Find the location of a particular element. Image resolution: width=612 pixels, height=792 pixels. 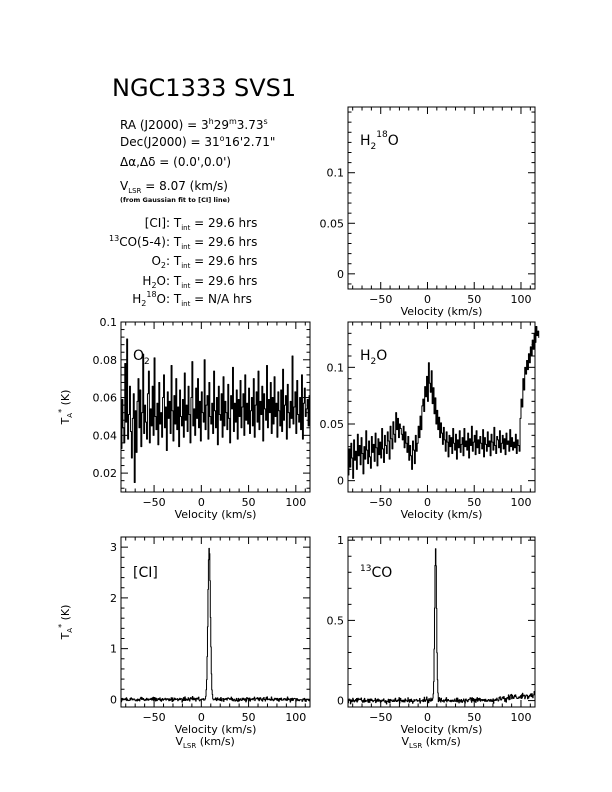

ra-label: RA (J2000) = is located at coordinates (160, 125).